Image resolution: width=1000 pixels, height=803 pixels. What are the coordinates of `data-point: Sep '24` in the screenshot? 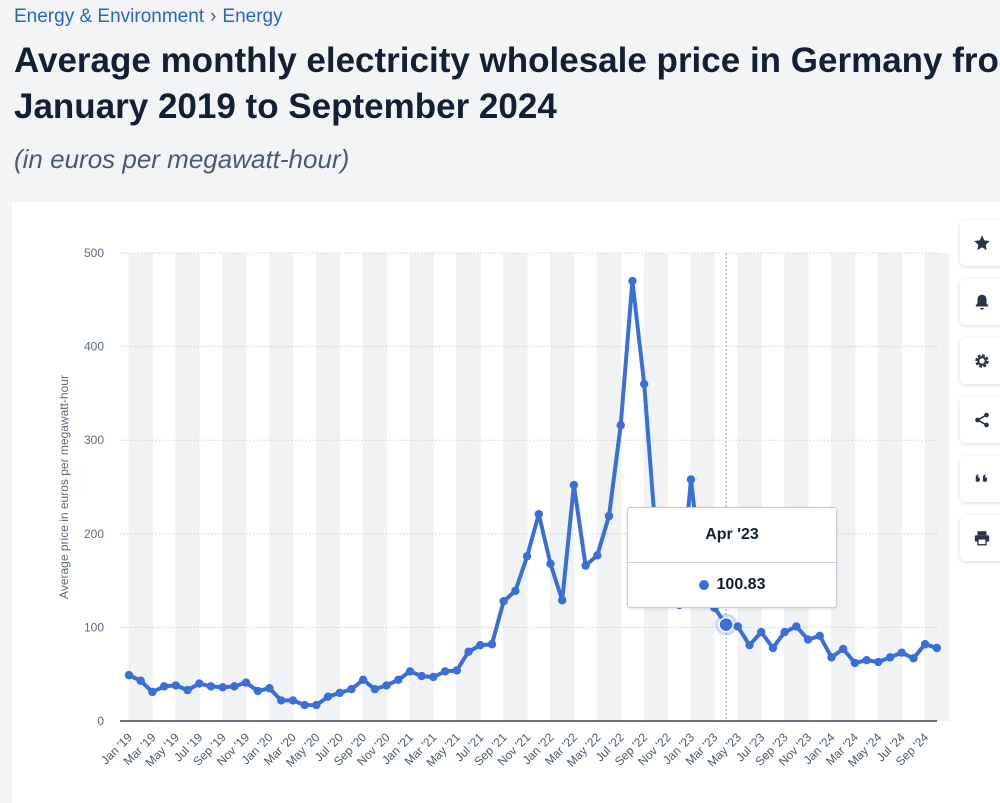 It's located at (925, 644).